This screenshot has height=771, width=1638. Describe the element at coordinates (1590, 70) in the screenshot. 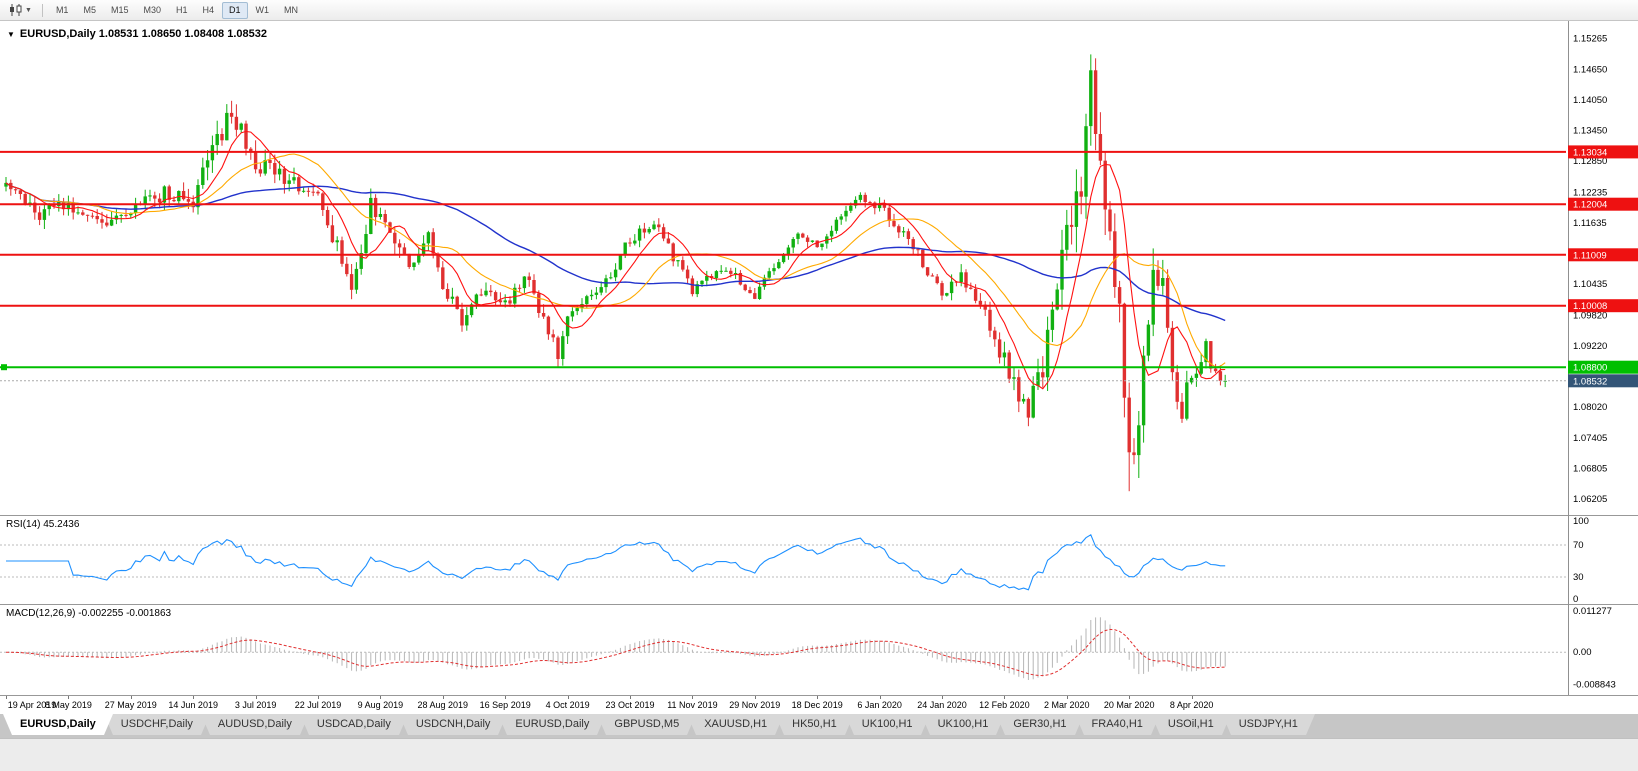

I see `price-tick-label: 1.14650` at that location.